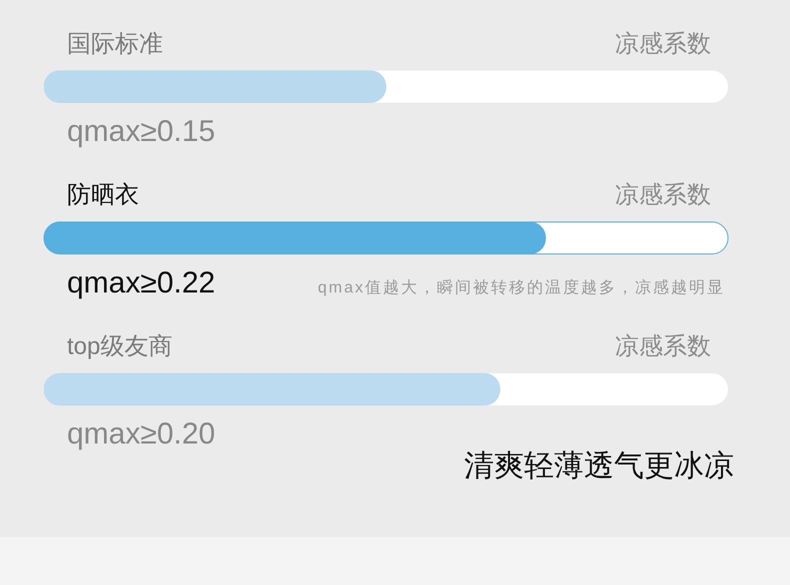  I want to click on y-tick-label: 国际标准, so click(115, 44).